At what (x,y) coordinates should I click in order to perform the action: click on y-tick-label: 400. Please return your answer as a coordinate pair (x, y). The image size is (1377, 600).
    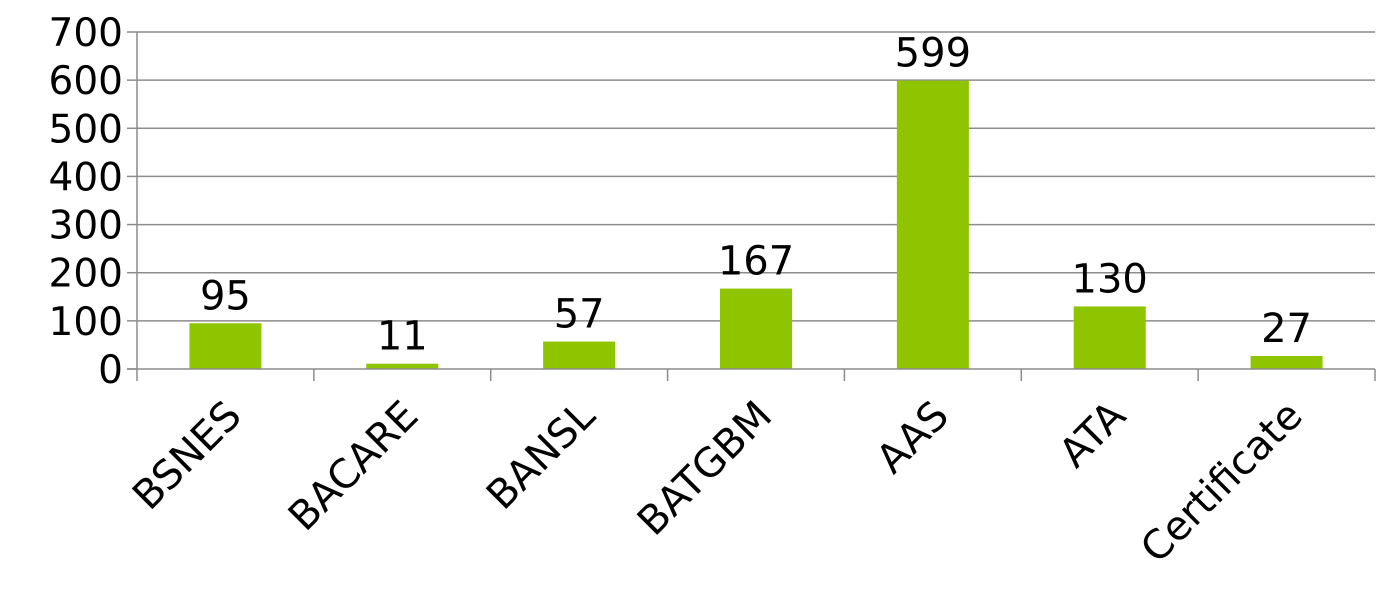
    Looking at the image, I should click on (86, 177).